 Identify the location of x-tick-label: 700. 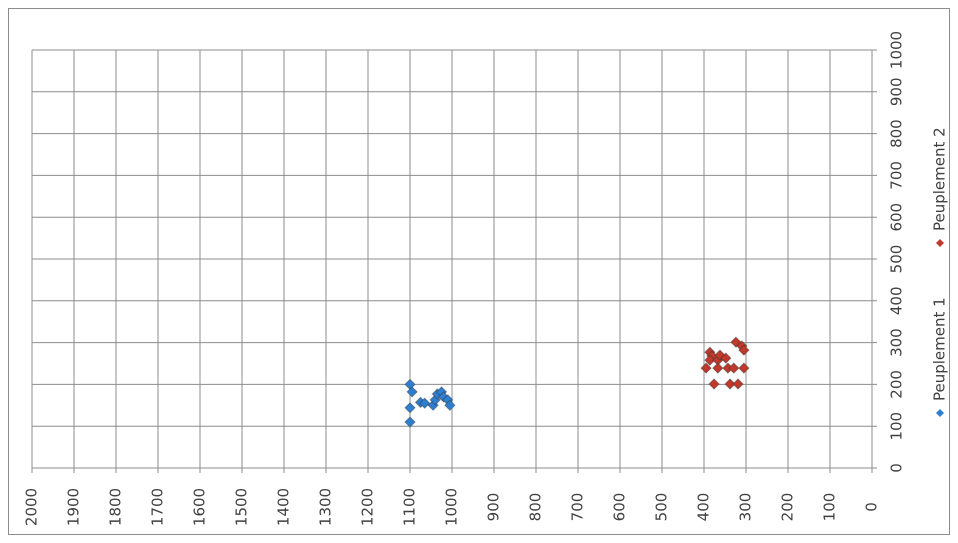
(897, 175).